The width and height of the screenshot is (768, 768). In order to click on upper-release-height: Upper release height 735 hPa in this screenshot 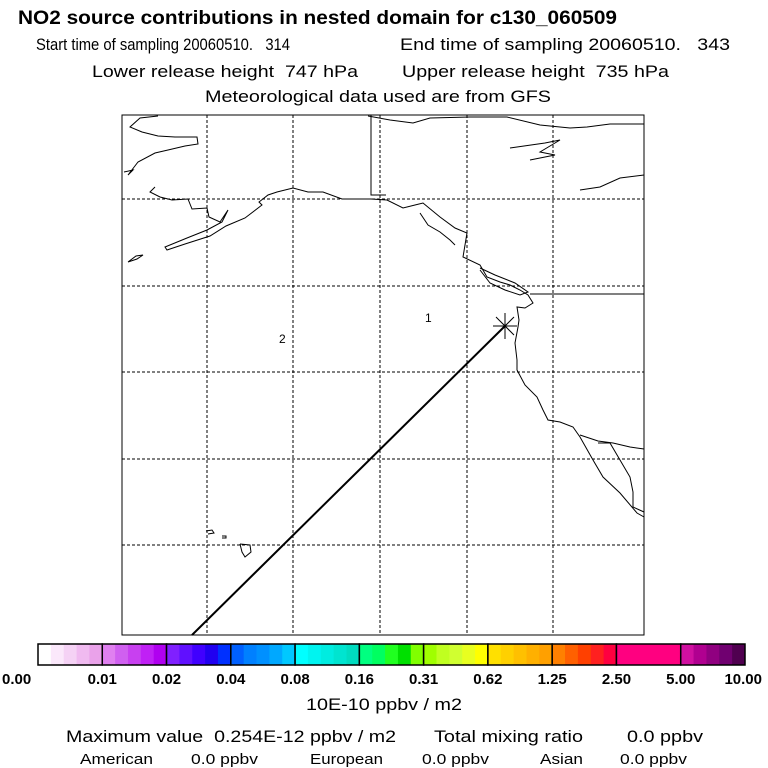, I will do `click(536, 71)`.